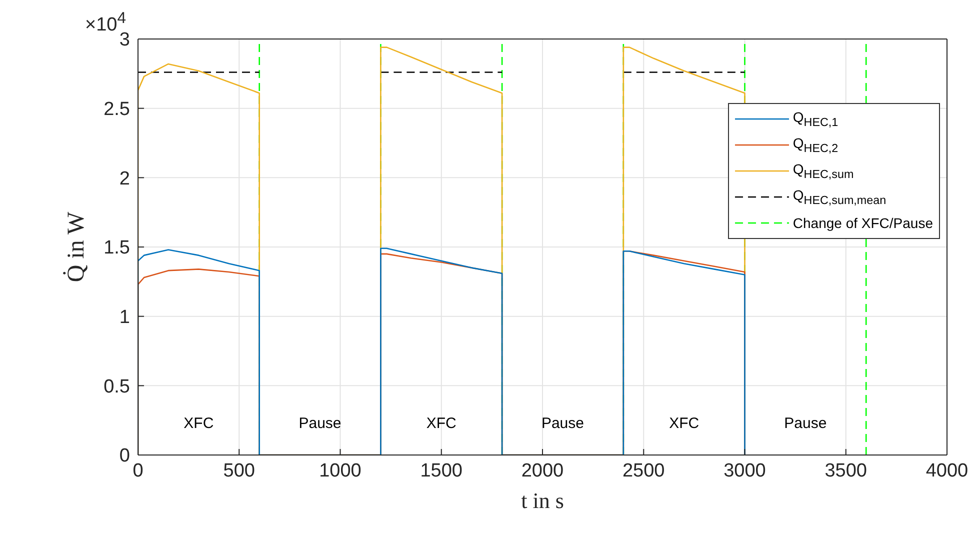 The height and width of the screenshot is (539, 977). Describe the element at coordinates (947, 471) in the screenshot. I see `x-tick-label: 4000` at that location.